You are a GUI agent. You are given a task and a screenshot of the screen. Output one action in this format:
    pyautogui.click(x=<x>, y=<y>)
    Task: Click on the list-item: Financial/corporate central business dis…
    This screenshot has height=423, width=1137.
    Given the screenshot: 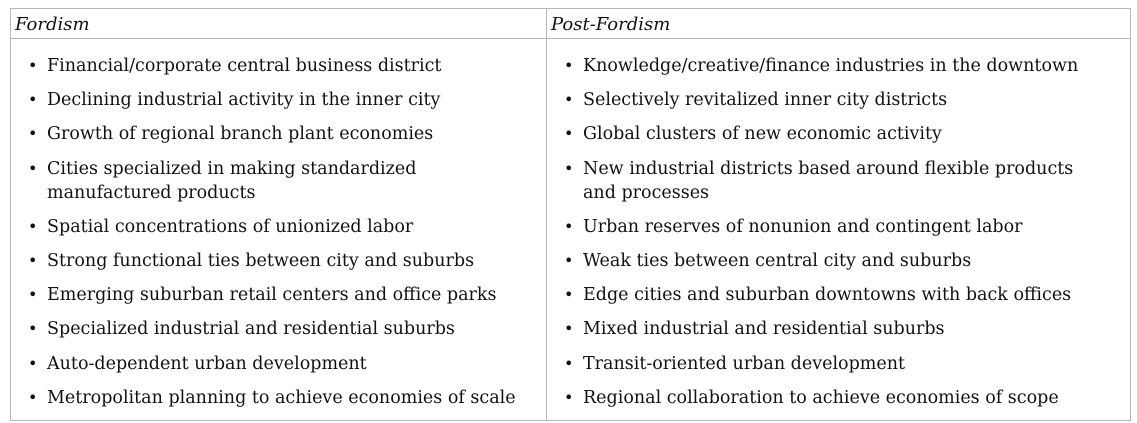 What is the action you would take?
    pyautogui.click(x=282, y=66)
    